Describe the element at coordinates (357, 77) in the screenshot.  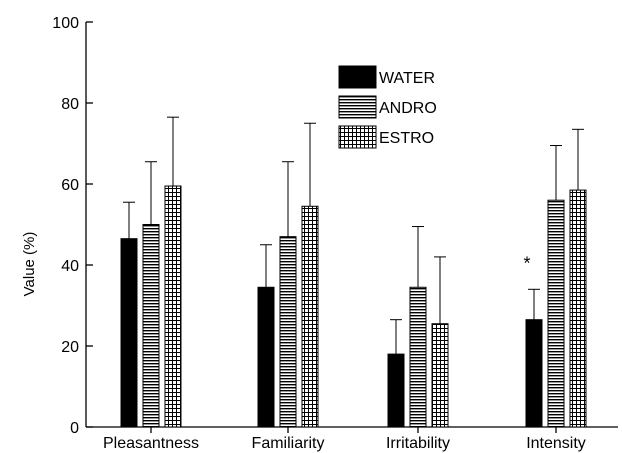
I see `legend-swatch-water` at that location.